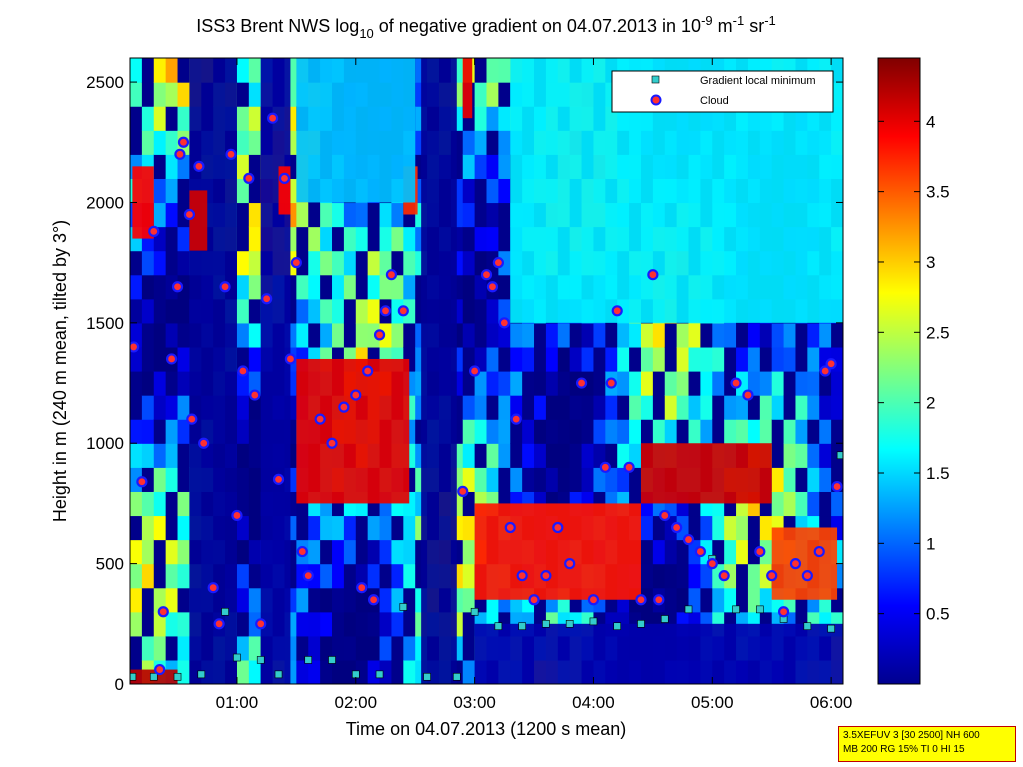 The image size is (1023, 767). I want to click on legend-label-cloud: Cloud, so click(714, 101).